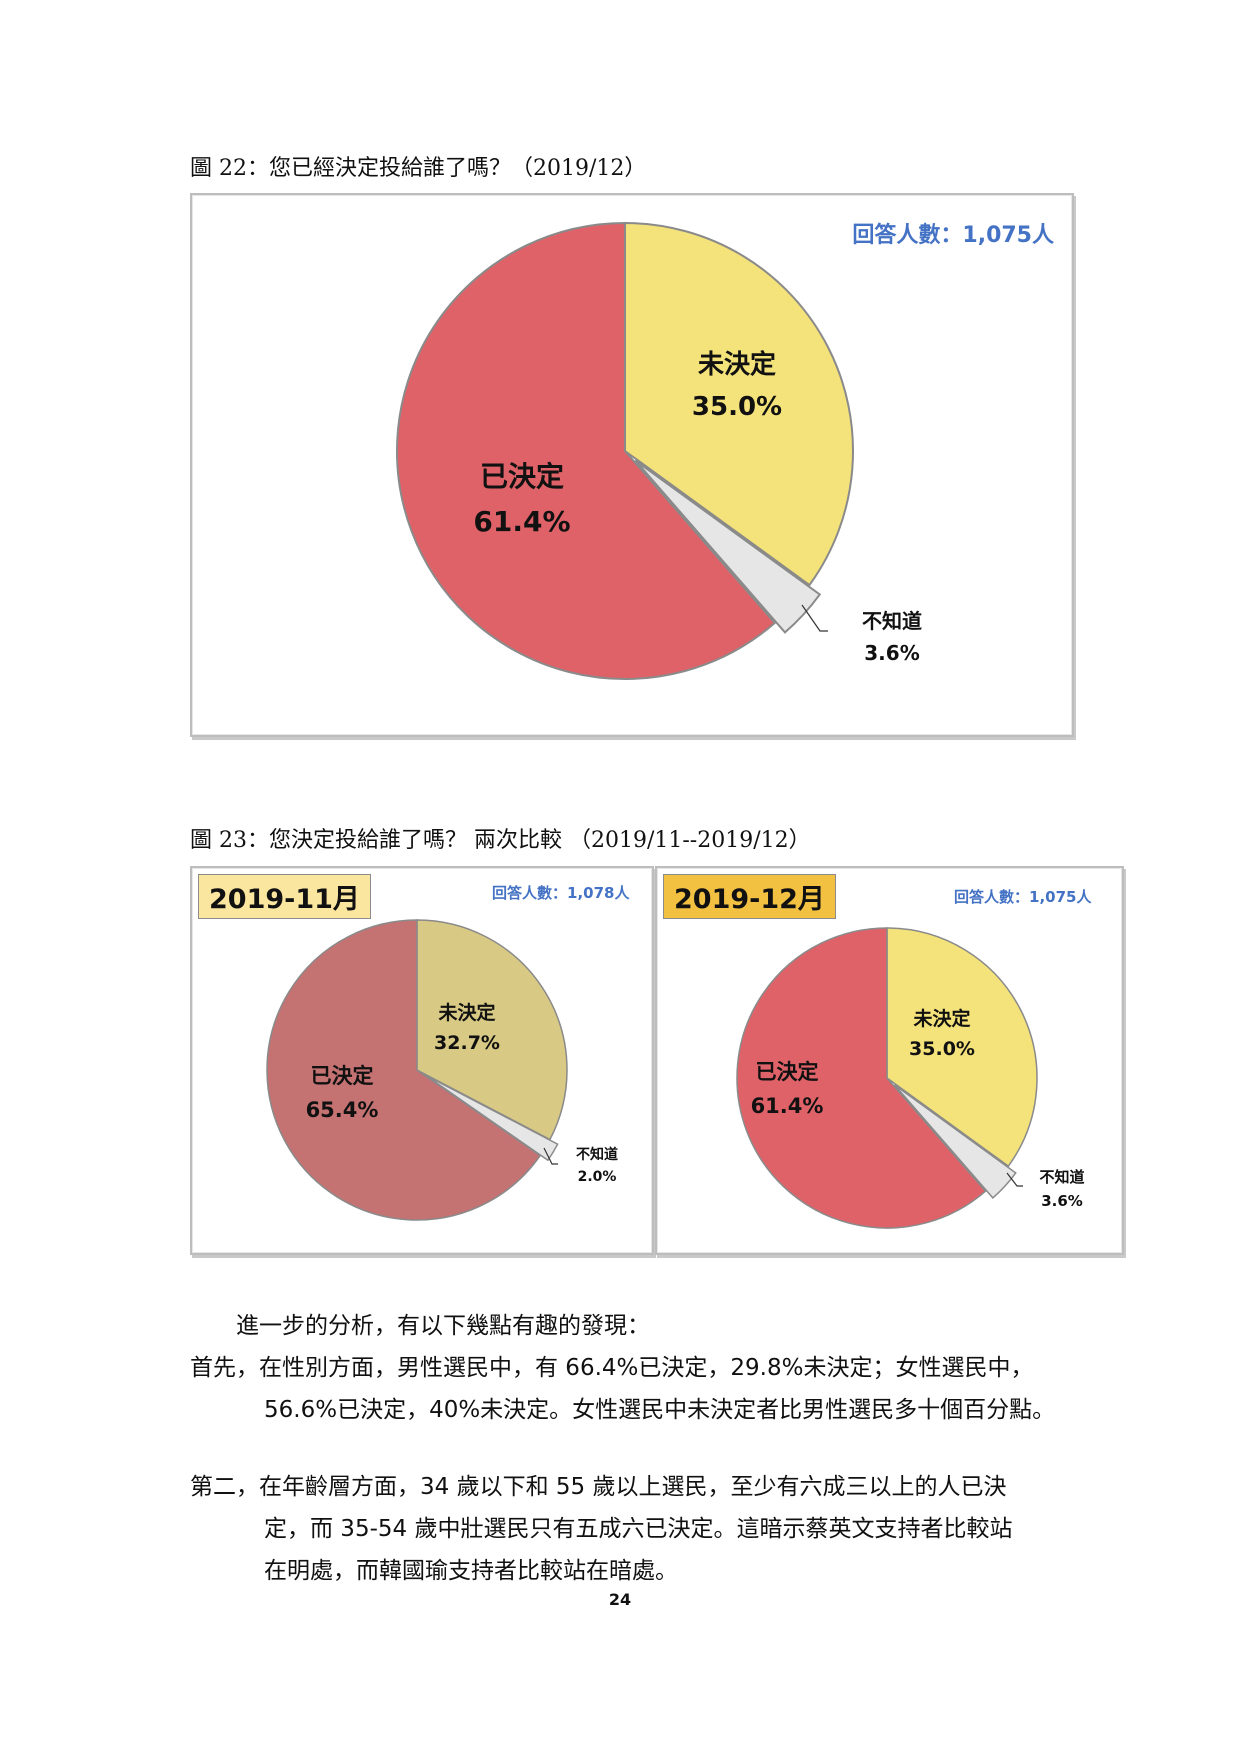 The height and width of the screenshot is (1753, 1240). Describe the element at coordinates (597, 1166) in the screenshot. I see `slice-label-unknown: 不知道 2.0%` at that location.